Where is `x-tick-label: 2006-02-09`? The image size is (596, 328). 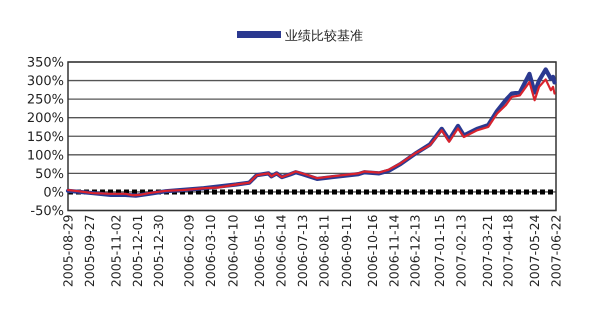
x-tick-label: 2006-02-09 is located at coordinates (188, 251).